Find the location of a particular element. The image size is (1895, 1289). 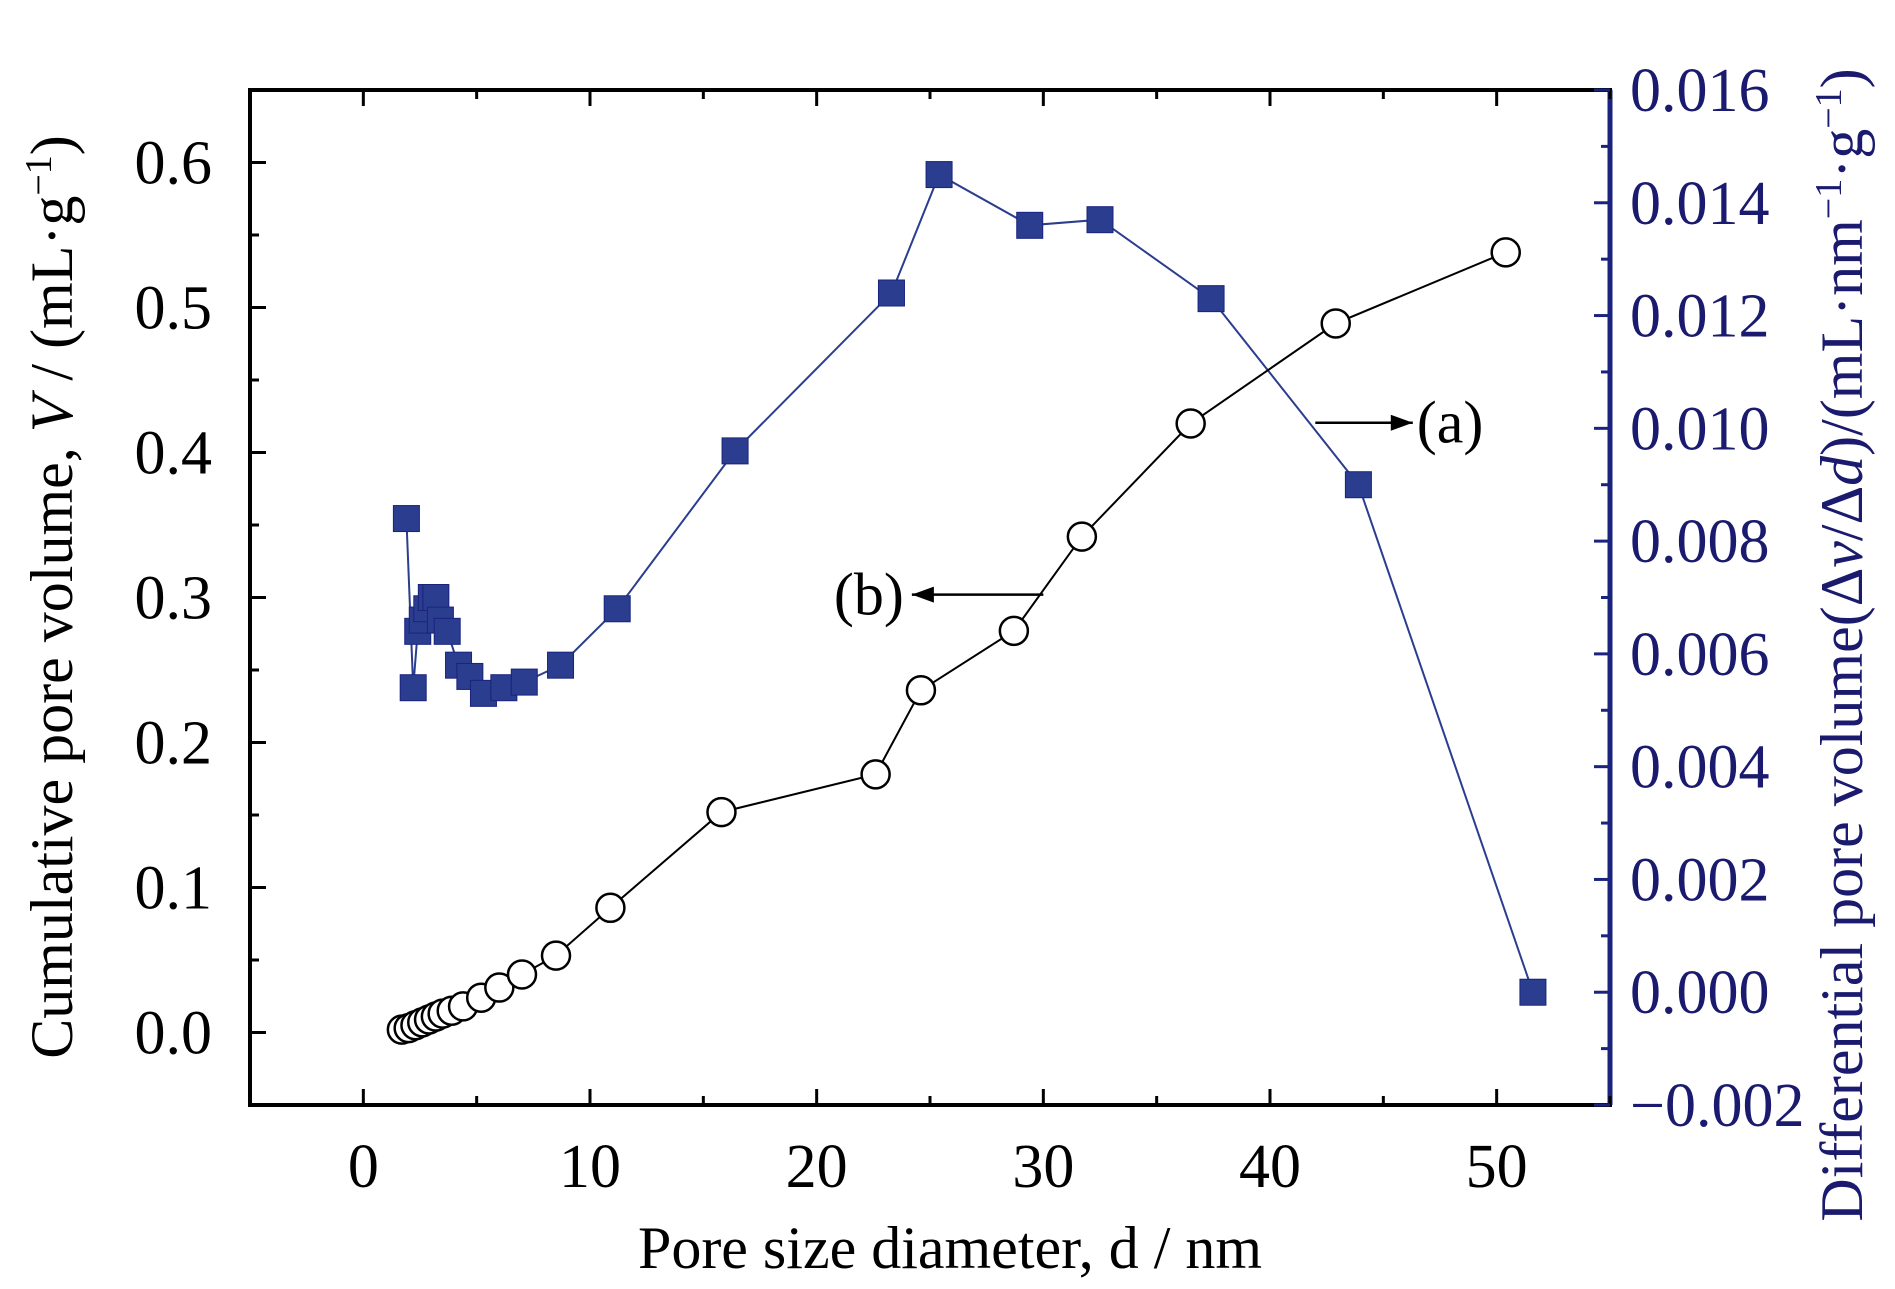

x-tick-label: 20 is located at coordinates (817, 1167).